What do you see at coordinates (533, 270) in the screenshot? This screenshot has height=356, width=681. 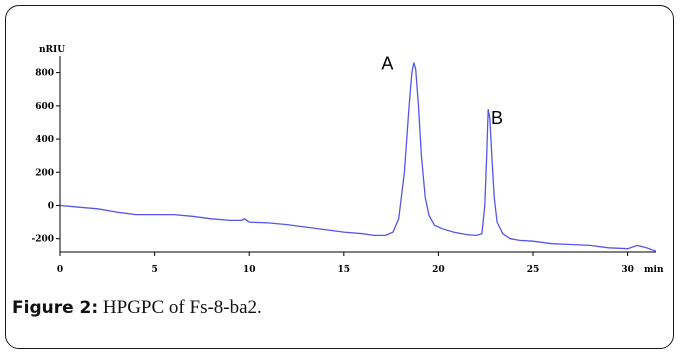 I see `x-tick-label: 25` at bounding box center [533, 270].